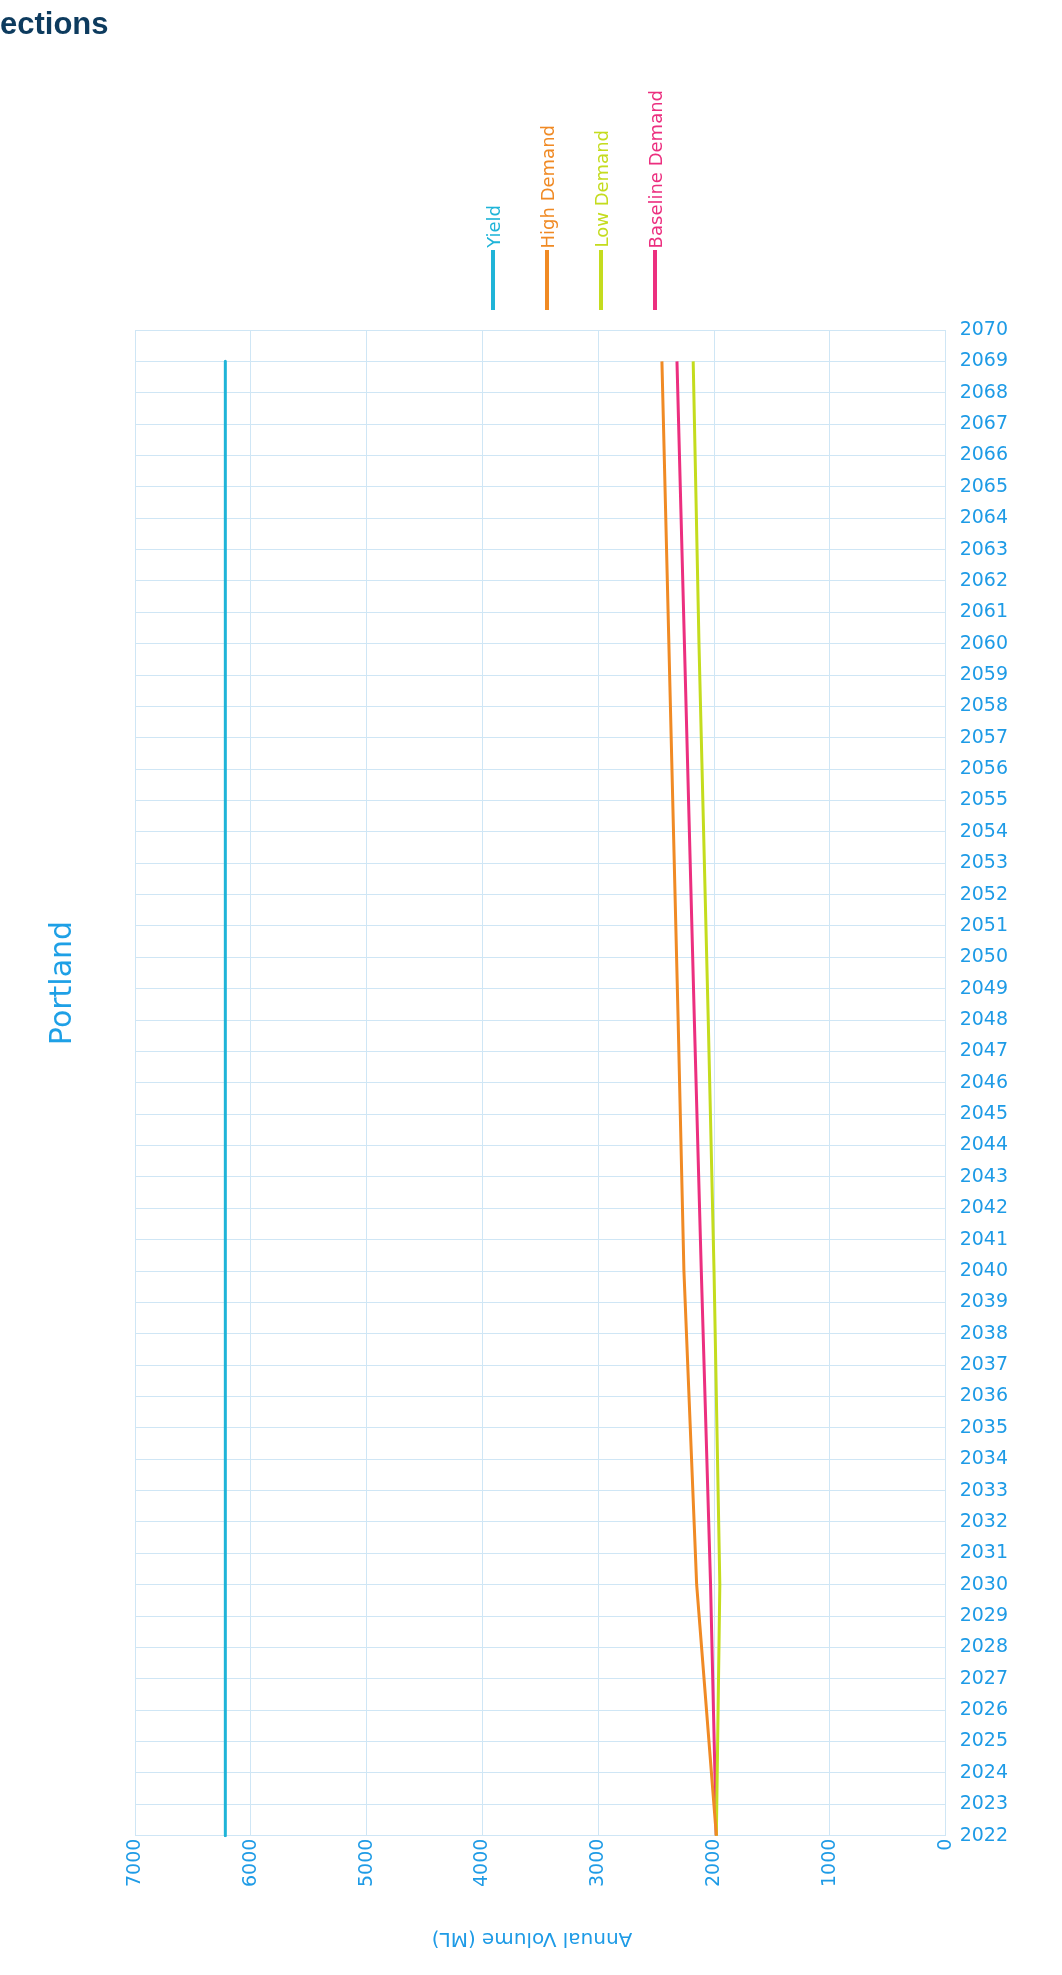 Image resolution: width=1062 pixels, height=1975 pixels. I want to click on y-tick-label: 2030, so click(984, 1582).